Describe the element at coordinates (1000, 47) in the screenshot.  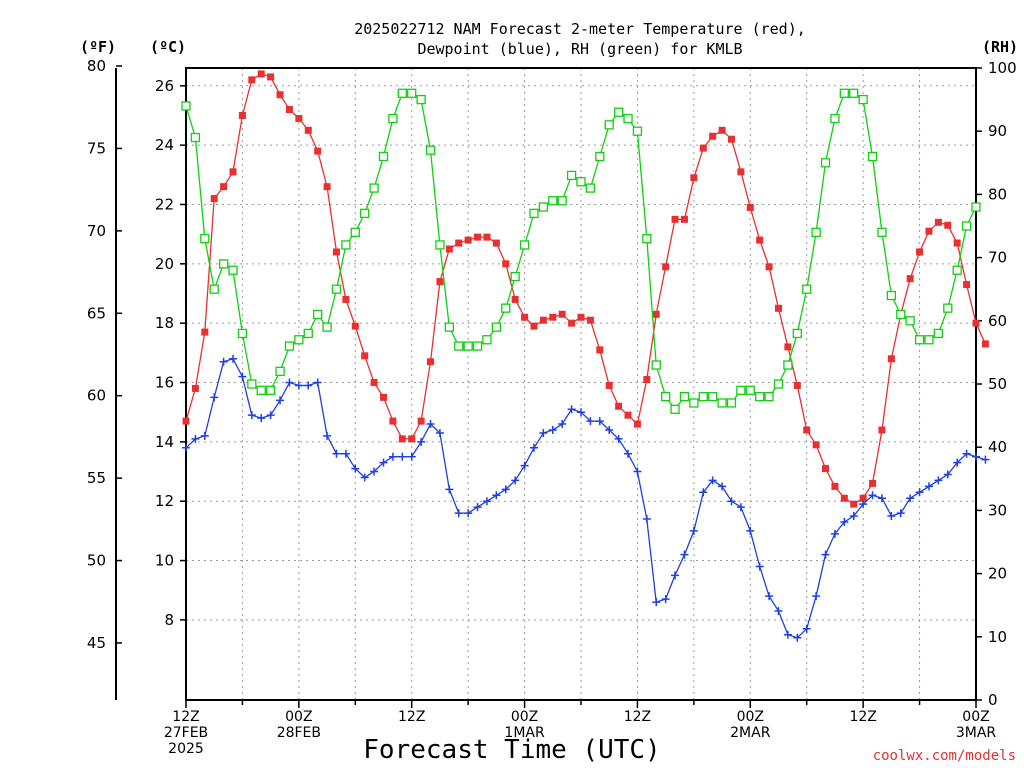
I see `unit-rh: (RH)` at that location.